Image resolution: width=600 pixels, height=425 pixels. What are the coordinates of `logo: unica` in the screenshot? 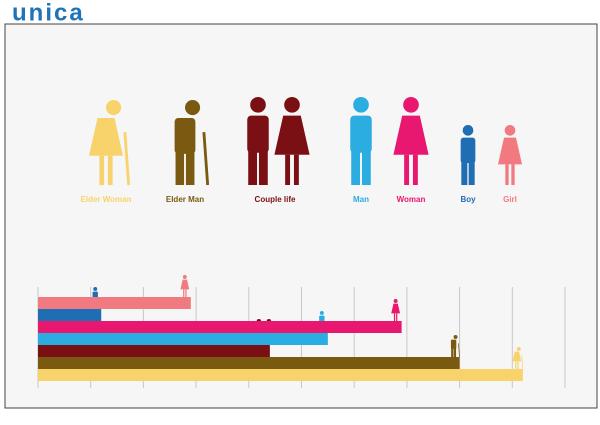 It's located at (48, 13).